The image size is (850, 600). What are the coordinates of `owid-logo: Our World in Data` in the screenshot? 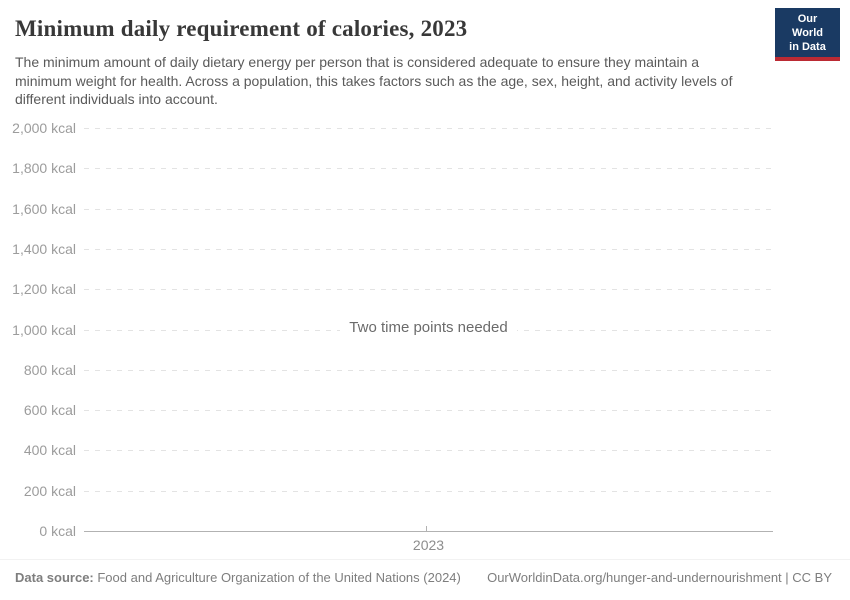 It's located at (807, 34).